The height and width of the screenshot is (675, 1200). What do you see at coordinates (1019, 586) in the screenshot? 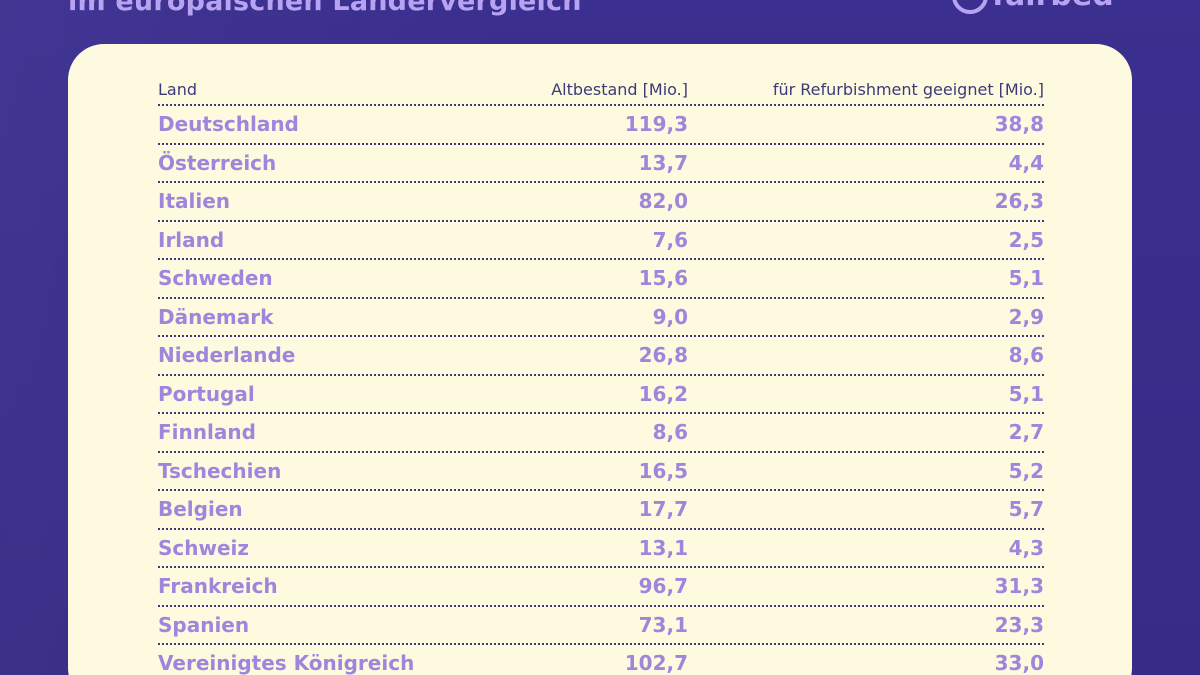
I see `cell-refurbishment: 31,3` at bounding box center [1019, 586].